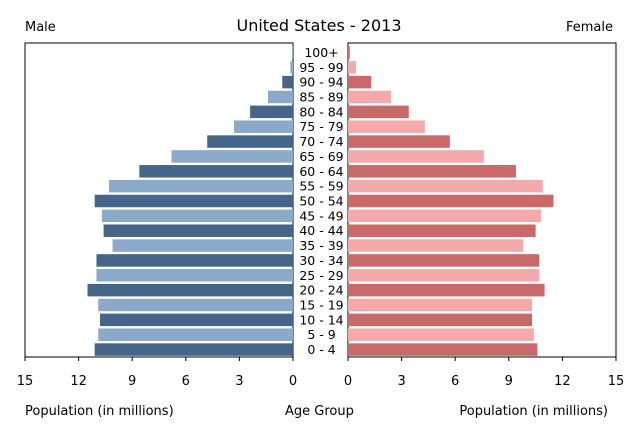 The width and height of the screenshot is (638, 437). What do you see at coordinates (157, 373) in the screenshot?
I see `male-x-axis: 15 12 9 6 3 0` at bounding box center [157, 373].